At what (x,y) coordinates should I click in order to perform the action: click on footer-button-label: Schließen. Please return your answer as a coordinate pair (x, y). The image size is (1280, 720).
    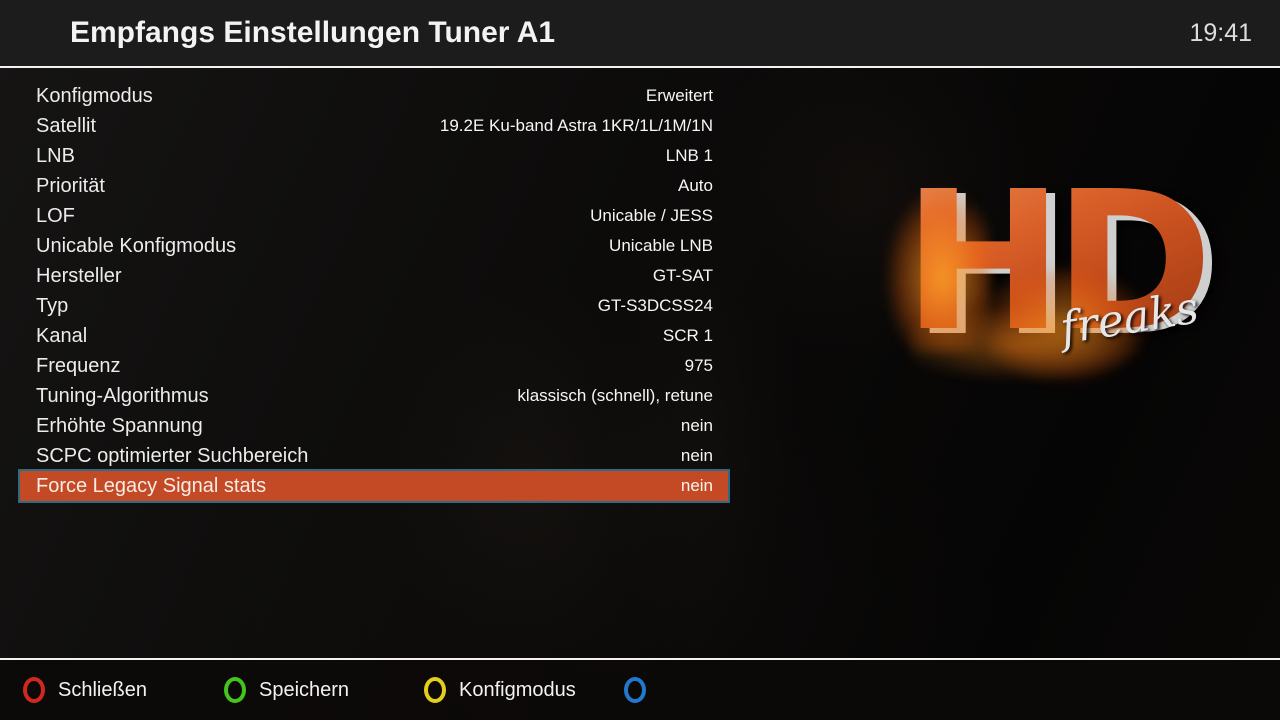
    Looking at the image, I should click on (102, 689).